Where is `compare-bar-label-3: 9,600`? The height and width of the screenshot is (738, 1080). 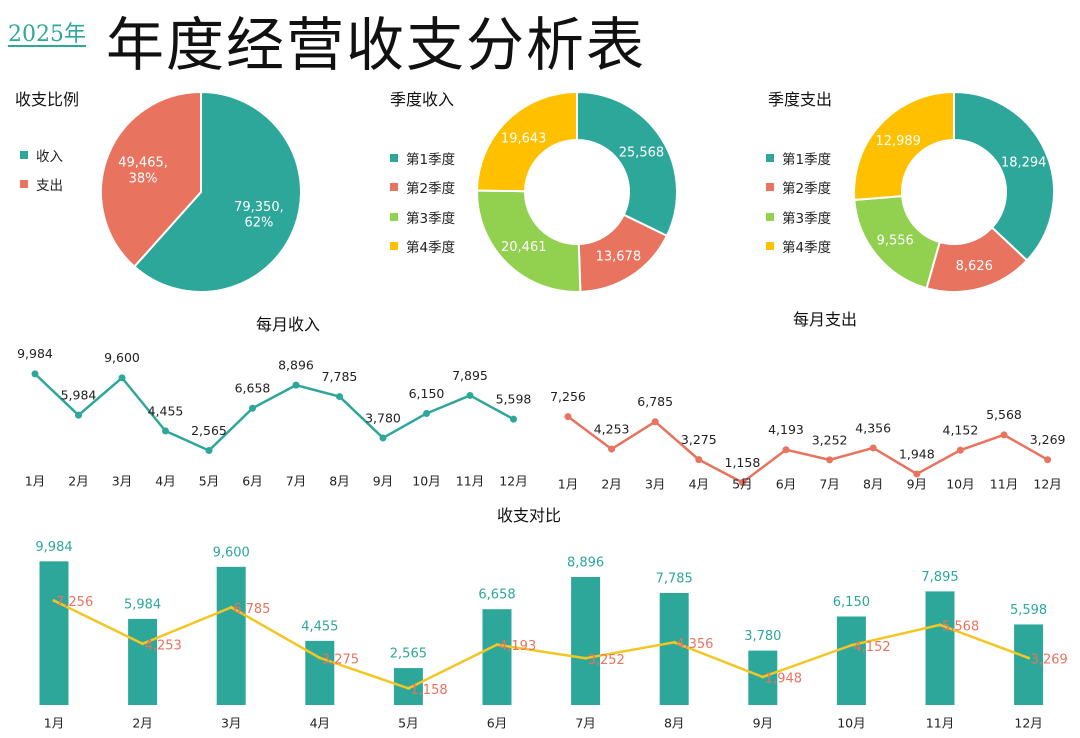 compare-bar-label-3: 9,600 is located at coordinates (231, 552).